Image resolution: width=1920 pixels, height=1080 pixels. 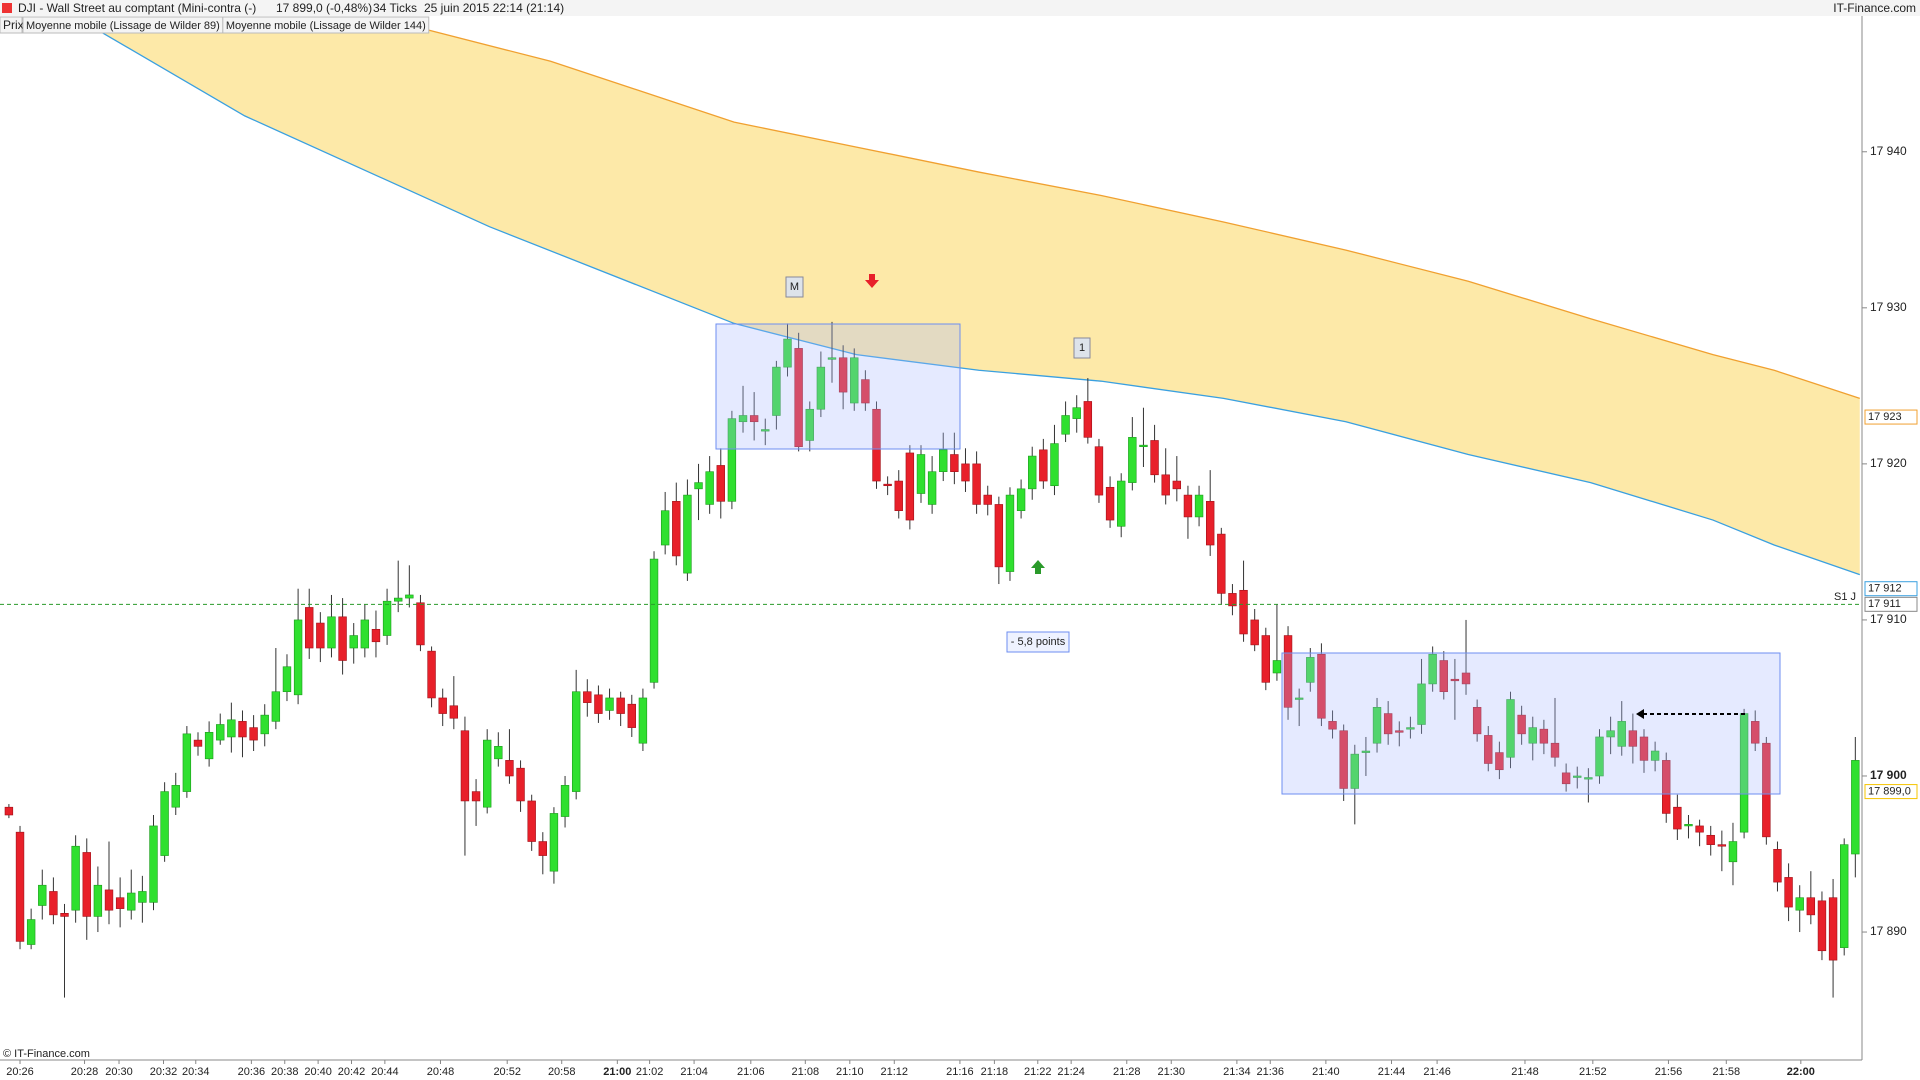 What do you see at coordinates (164, 1072) in the screenshot?
I see `x-tick-label: 20:32` at bounding box center [164, 1072].